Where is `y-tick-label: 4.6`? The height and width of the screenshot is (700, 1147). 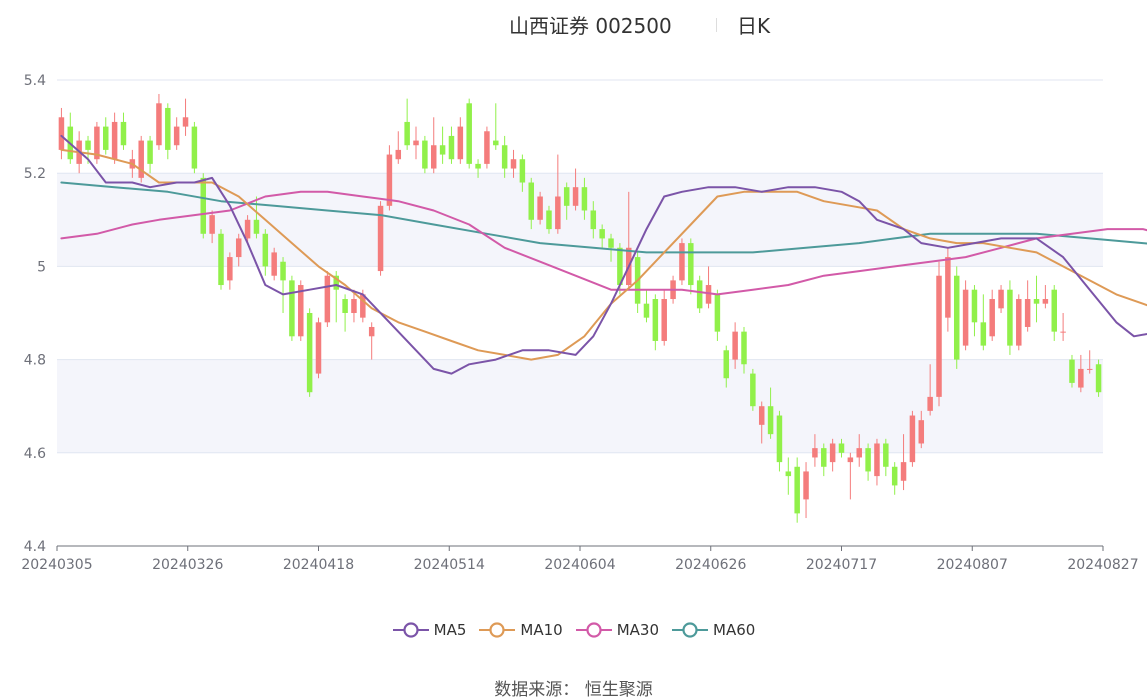
y-tick-label: 4.6 is located at coordinates (35, 454).